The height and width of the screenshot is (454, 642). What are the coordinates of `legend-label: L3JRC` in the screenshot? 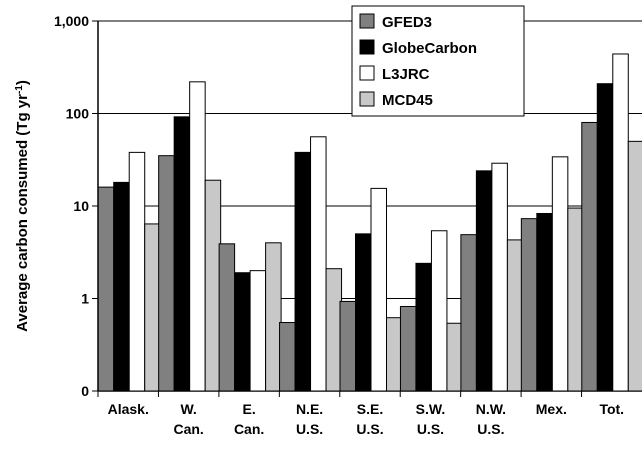 It's located at (406, 74).